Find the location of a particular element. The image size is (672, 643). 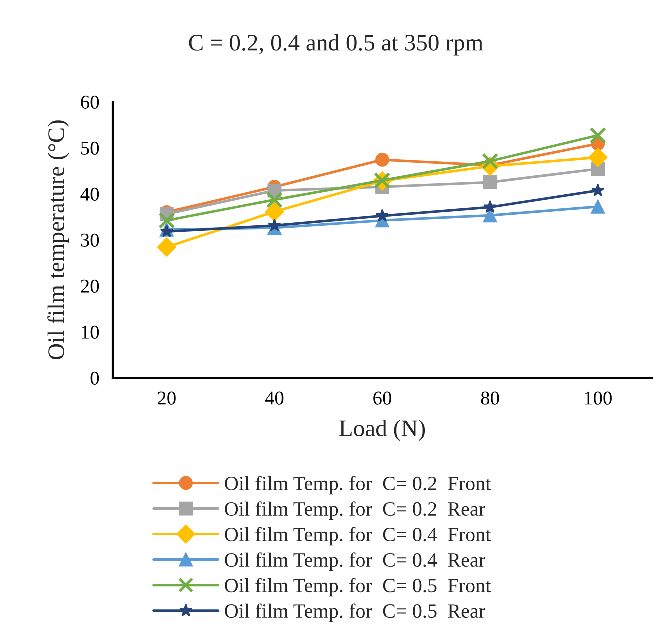

y-tick-label: 20 is located at coordinates (90, 286).